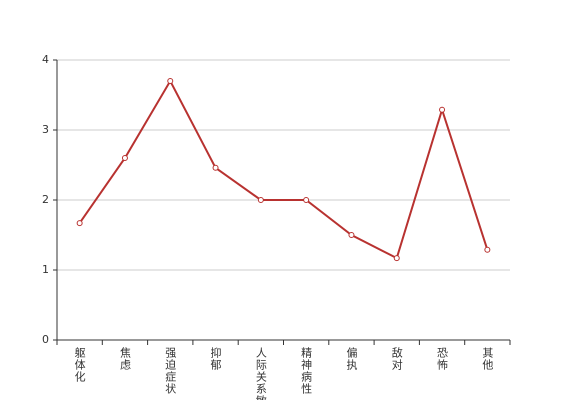 The image size is (567, 400). What do you see at coordinates (442, 359) in the screenshot?
I see `x-tick-label: 恐怖` at bounding box center [442, 359].